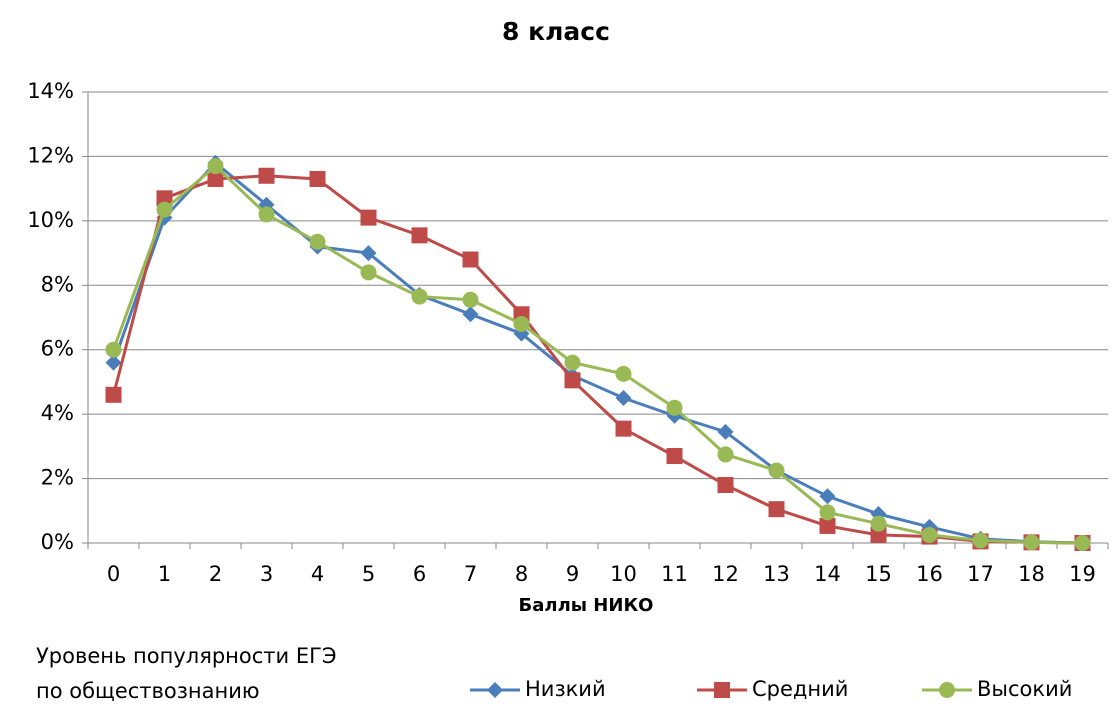 The height and width of the screenshot is (718, 1112). Describe the element at coordinates (215, 574) in the screenshot. I see `x-tick-label: 2` at that location.